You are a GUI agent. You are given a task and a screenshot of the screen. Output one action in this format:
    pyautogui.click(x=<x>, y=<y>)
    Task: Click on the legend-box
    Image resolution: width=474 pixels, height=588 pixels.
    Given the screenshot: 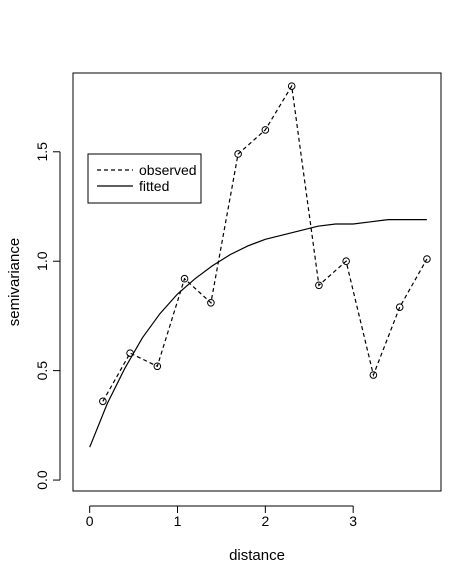 What is the action you would take?
    pyautogui.click(x=144, y=178)
    